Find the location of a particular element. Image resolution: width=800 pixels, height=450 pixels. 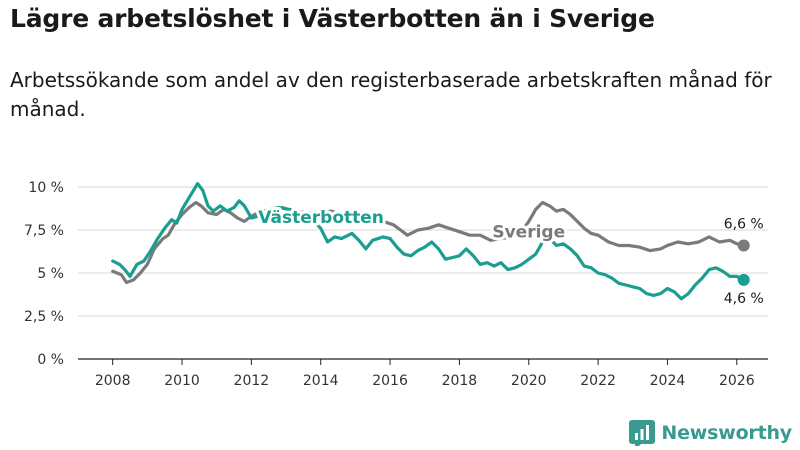

x-tick-label: 2022 is located at coordinates (598, 381).